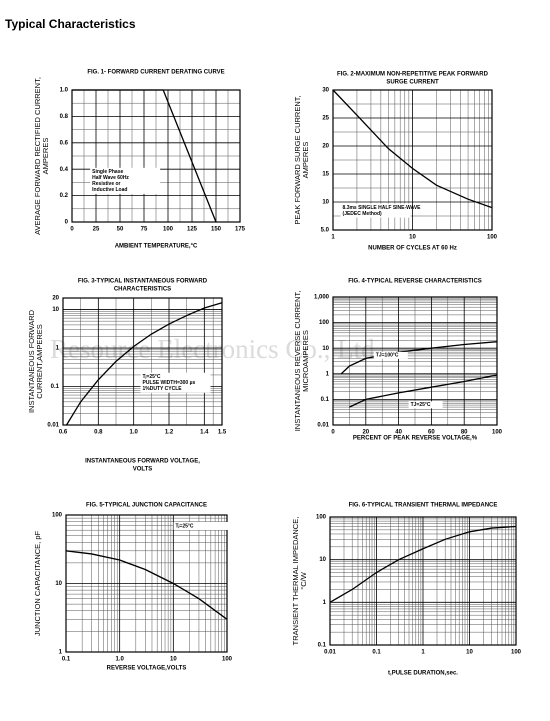 The height and width of the screenshot is (721, 550). I want to click on x-tick-label: 80, so click(464, 433).